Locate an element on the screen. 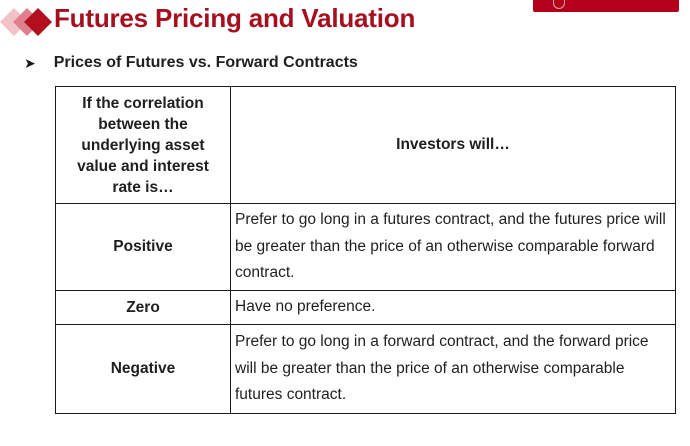 This screenshot has height=446, width=690. diamond-decoration-icon is located at coordinates (26, 22).